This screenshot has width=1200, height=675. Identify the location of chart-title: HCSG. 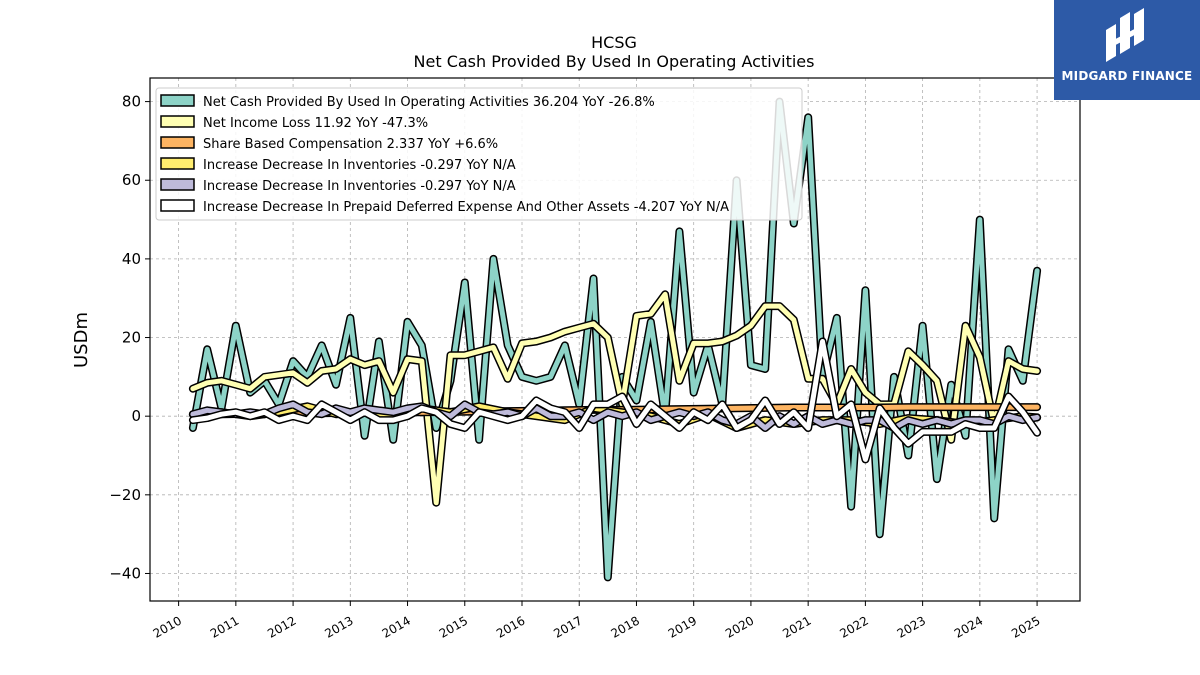
(614, 42).